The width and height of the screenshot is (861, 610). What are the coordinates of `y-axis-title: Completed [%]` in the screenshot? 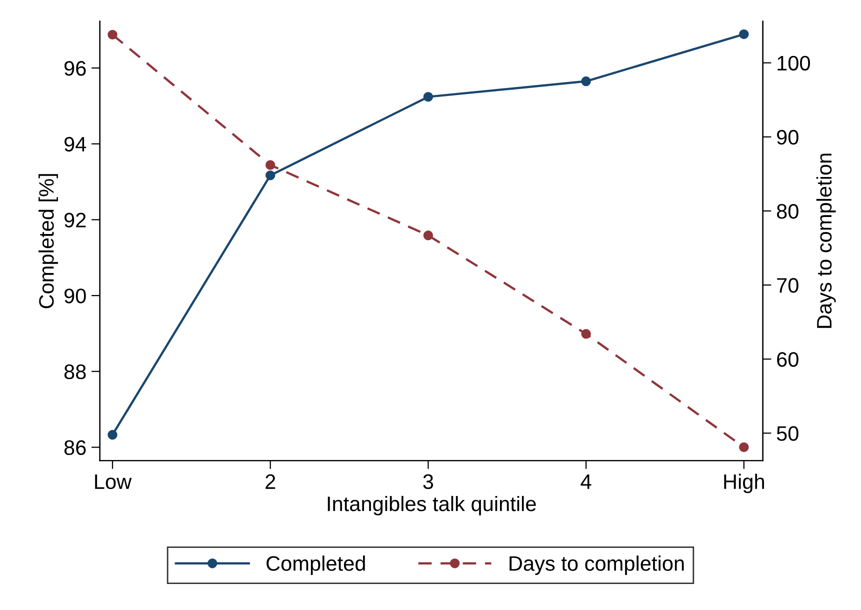 It's located at (48, 241).